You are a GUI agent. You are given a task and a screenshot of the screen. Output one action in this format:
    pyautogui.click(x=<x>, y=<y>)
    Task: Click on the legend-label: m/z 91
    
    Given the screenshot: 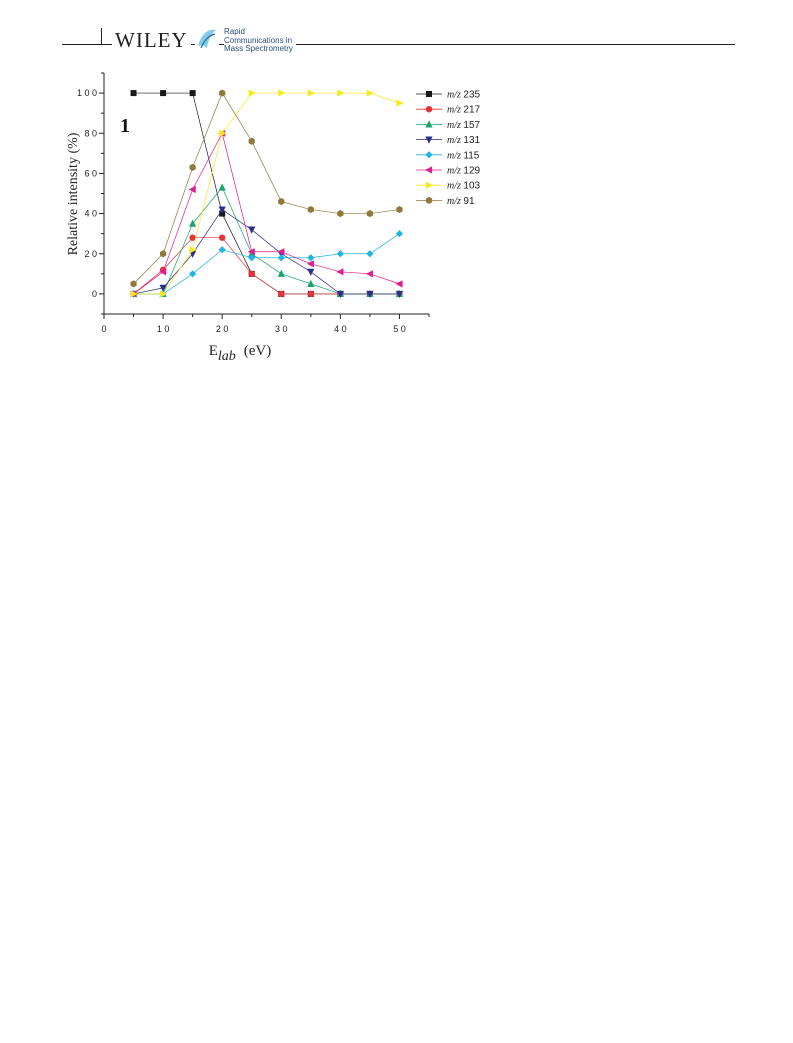 What is the action you would take?
    pyautogui.click(x=461, y=201)
    